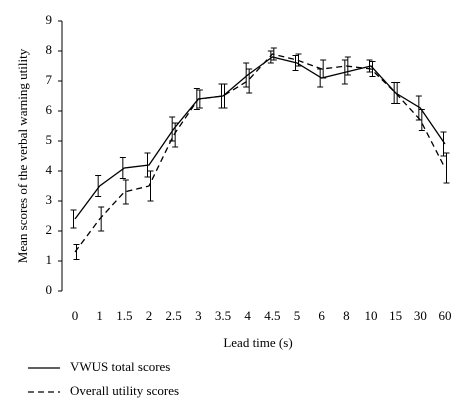 The image size is (474, 419). Describe the element at coordinates (297, 315) in the screenshot. I see `x-tick-label: 5` at that location.